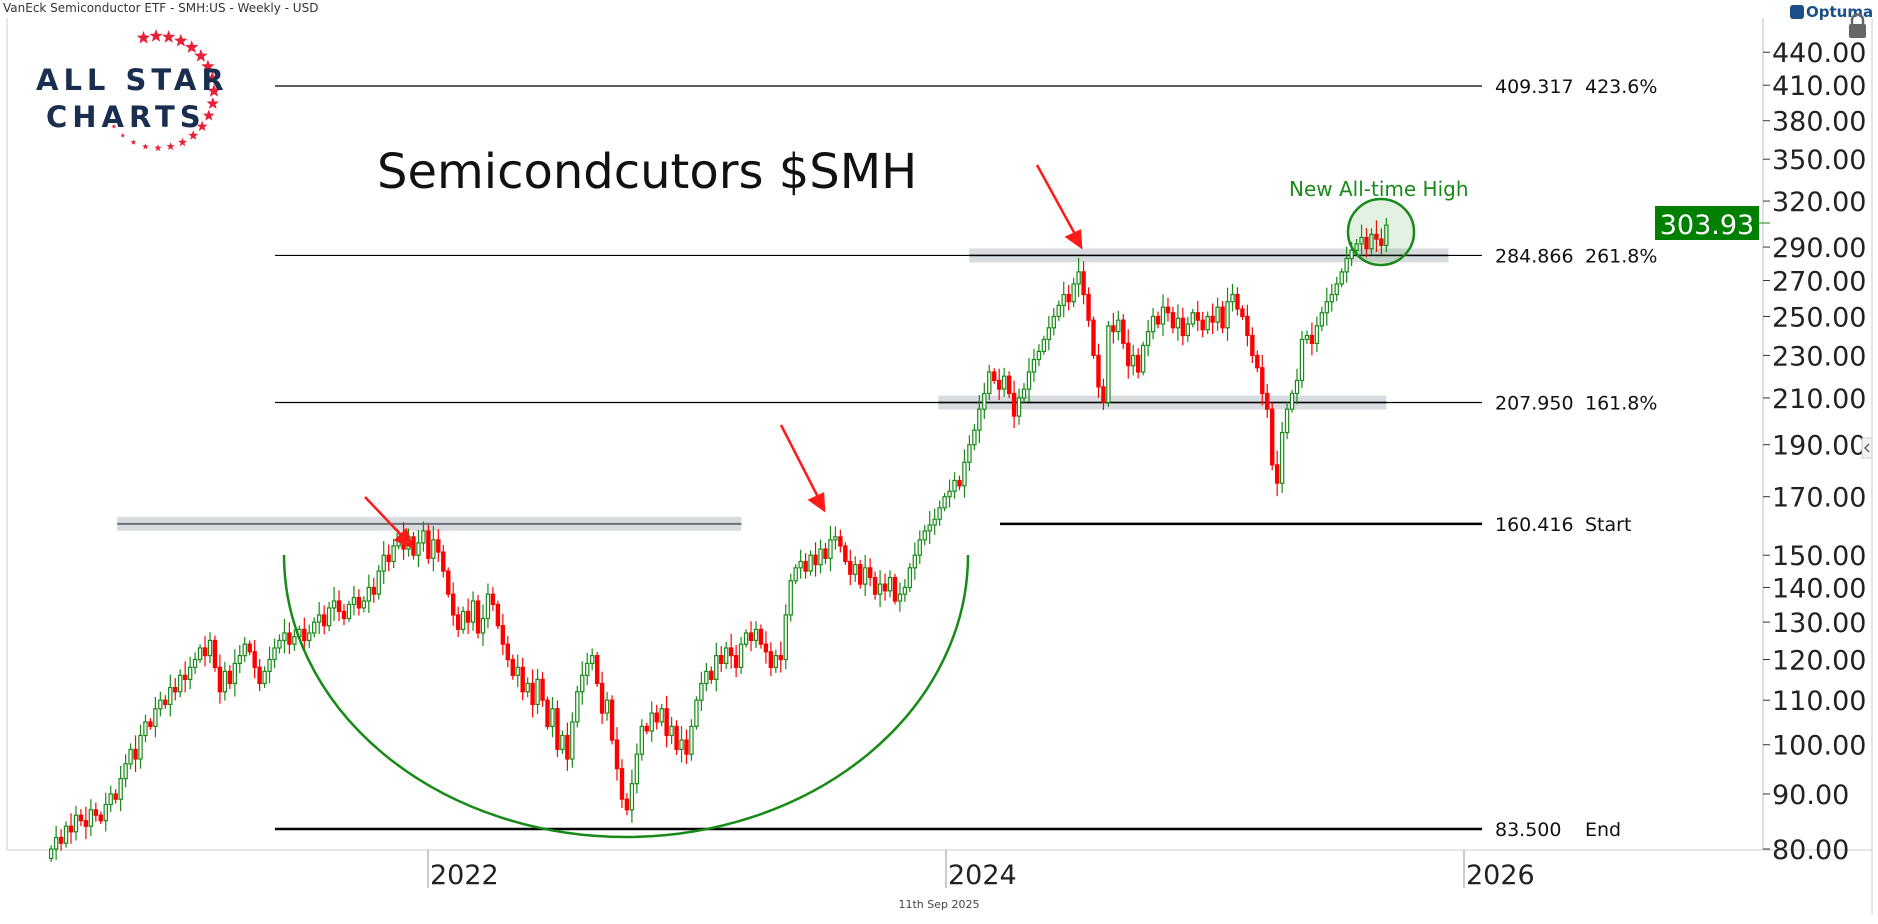 The height and width of the screenshot is (924, 1878). What do you see at coordinates (1857, 26) in the screenshot?
I see `lock-icon` at bounding box center [1857, 26].